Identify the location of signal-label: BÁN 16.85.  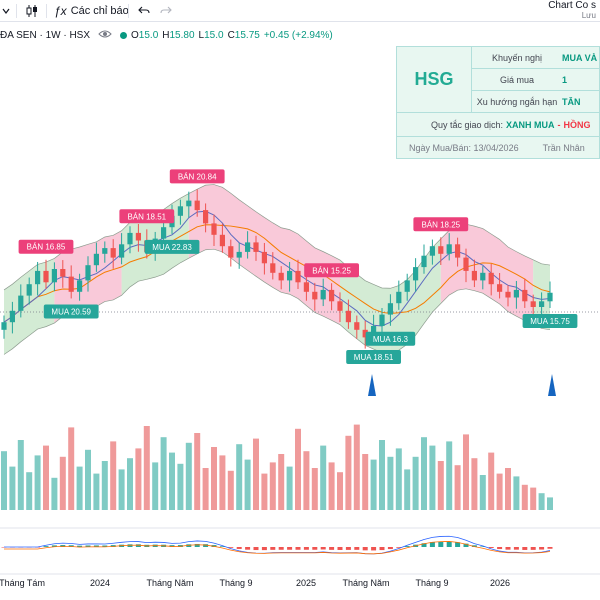
(46, 247).